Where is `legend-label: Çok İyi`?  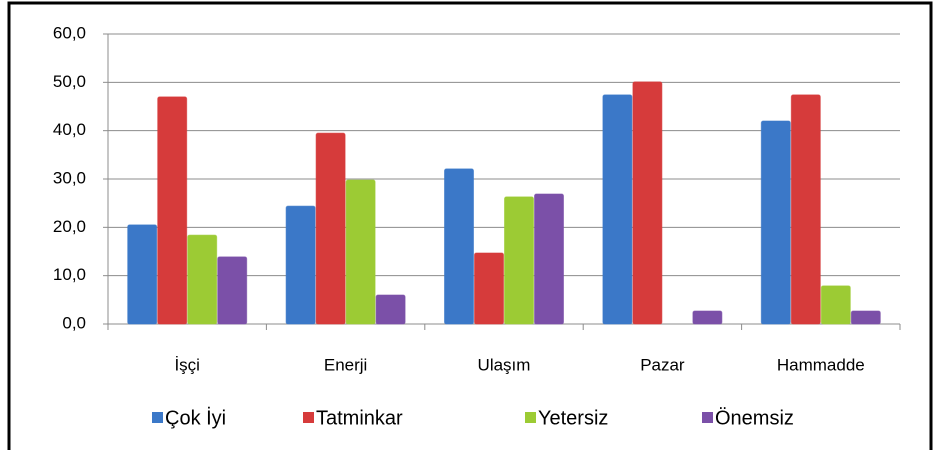 legend-label: Çok İyi is located at coordinates (195, 417).